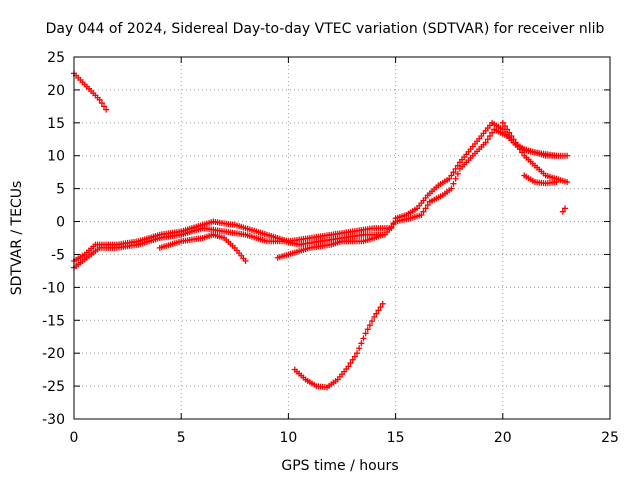 Image resolution: width=640 pixels, height=480 pixels. I want to click on y-tick-label: -30, so click(53, 420).